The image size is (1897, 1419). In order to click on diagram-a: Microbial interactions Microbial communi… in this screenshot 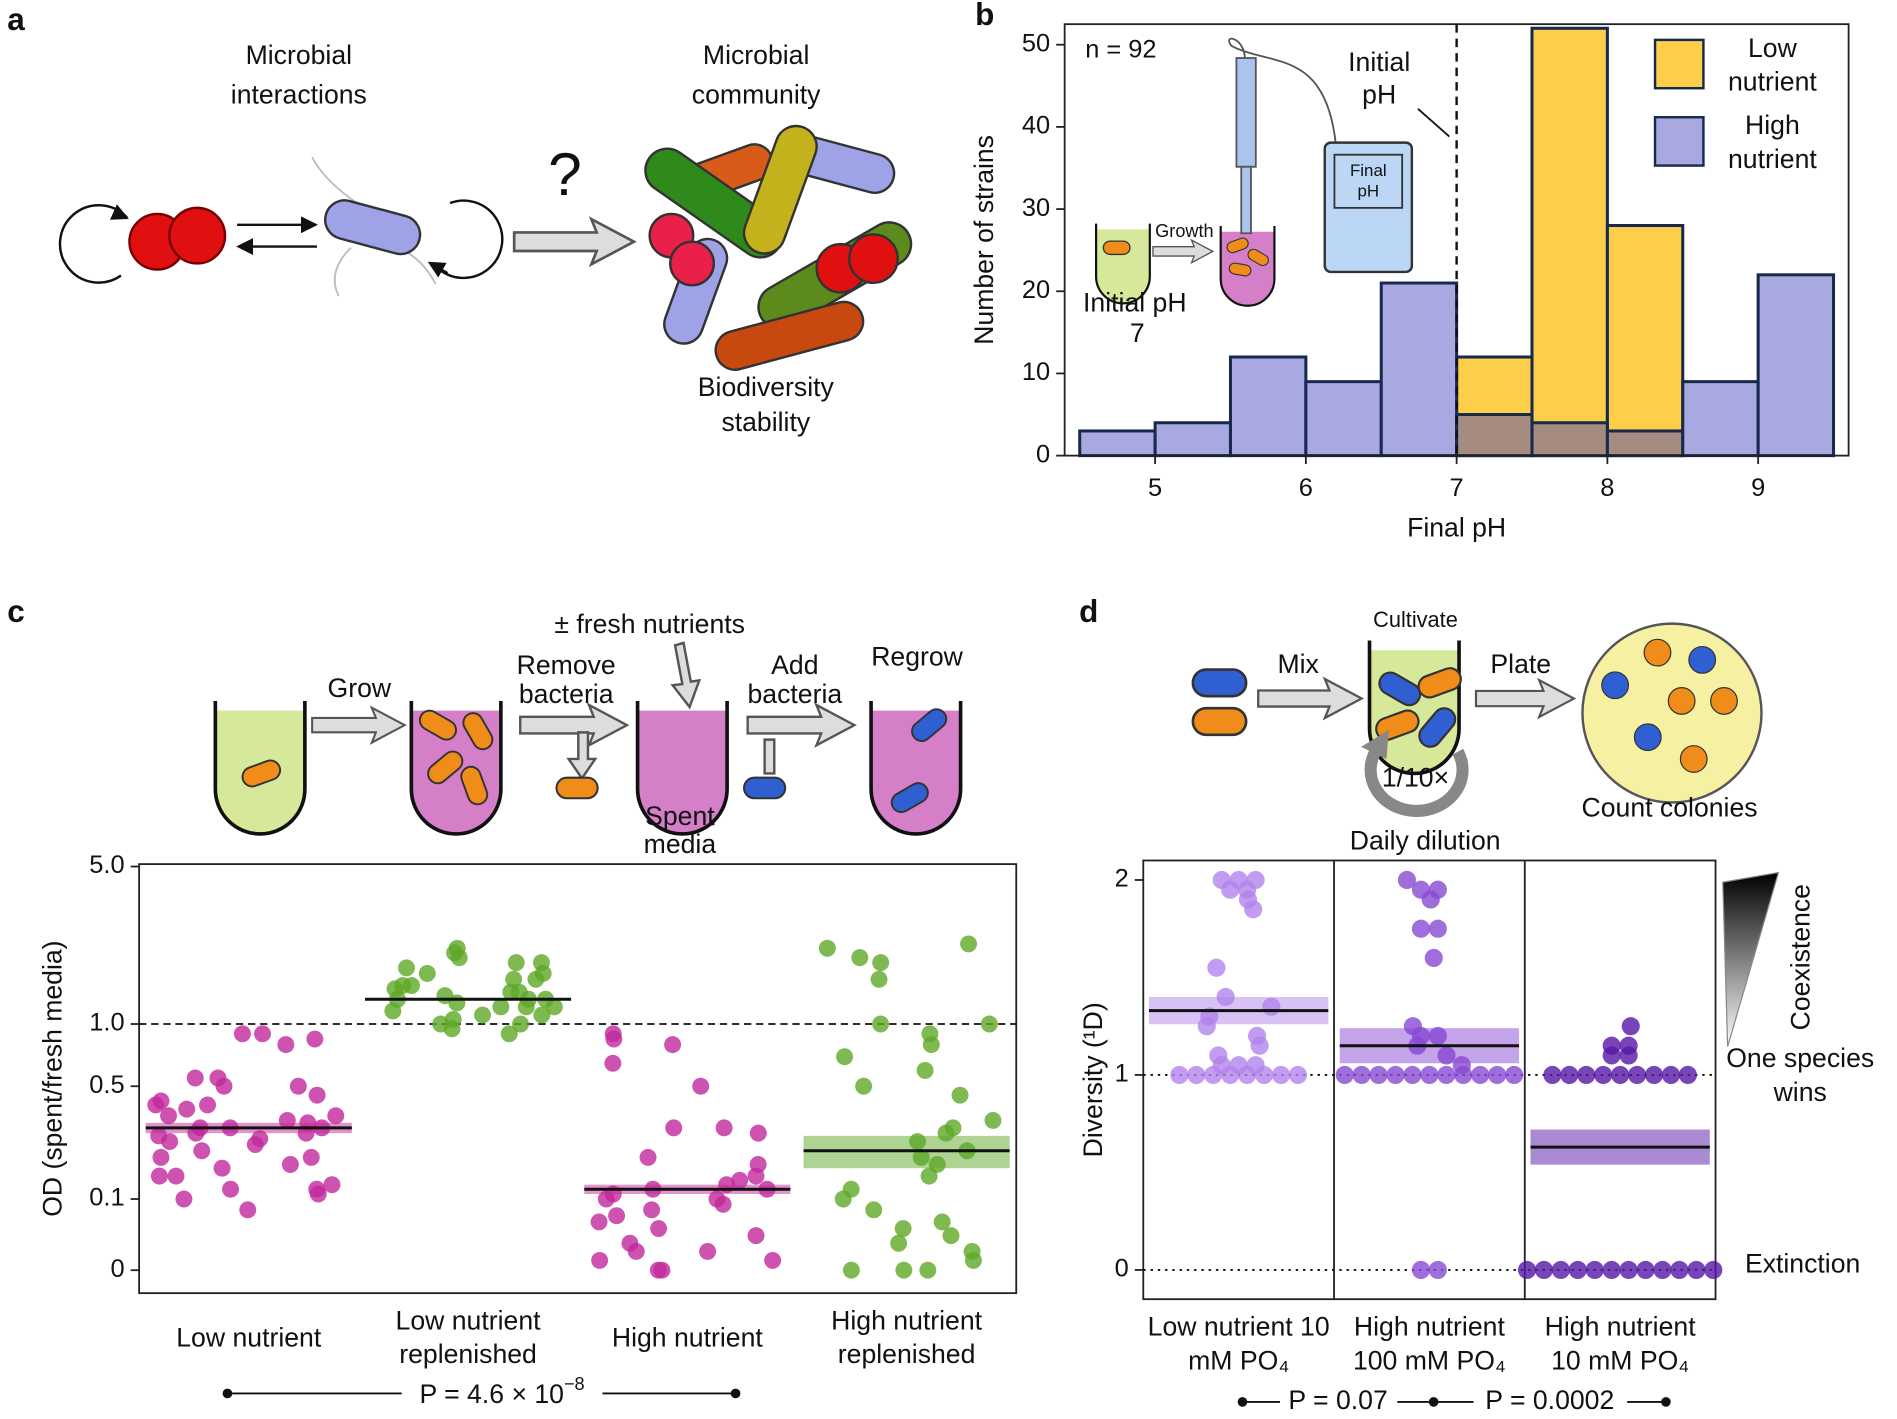, I will do `click(485, 238)`.